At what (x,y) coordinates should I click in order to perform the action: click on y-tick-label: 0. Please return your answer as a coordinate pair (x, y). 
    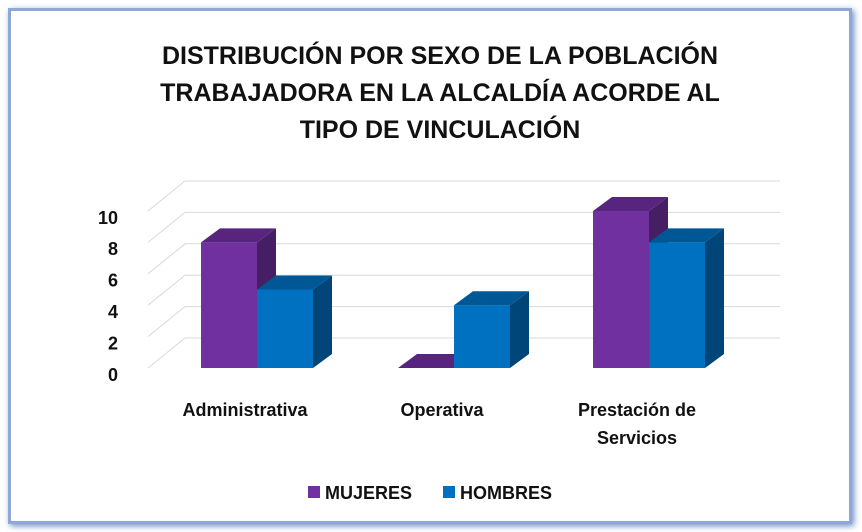
    Looking at the image, I should click on (113, 375).